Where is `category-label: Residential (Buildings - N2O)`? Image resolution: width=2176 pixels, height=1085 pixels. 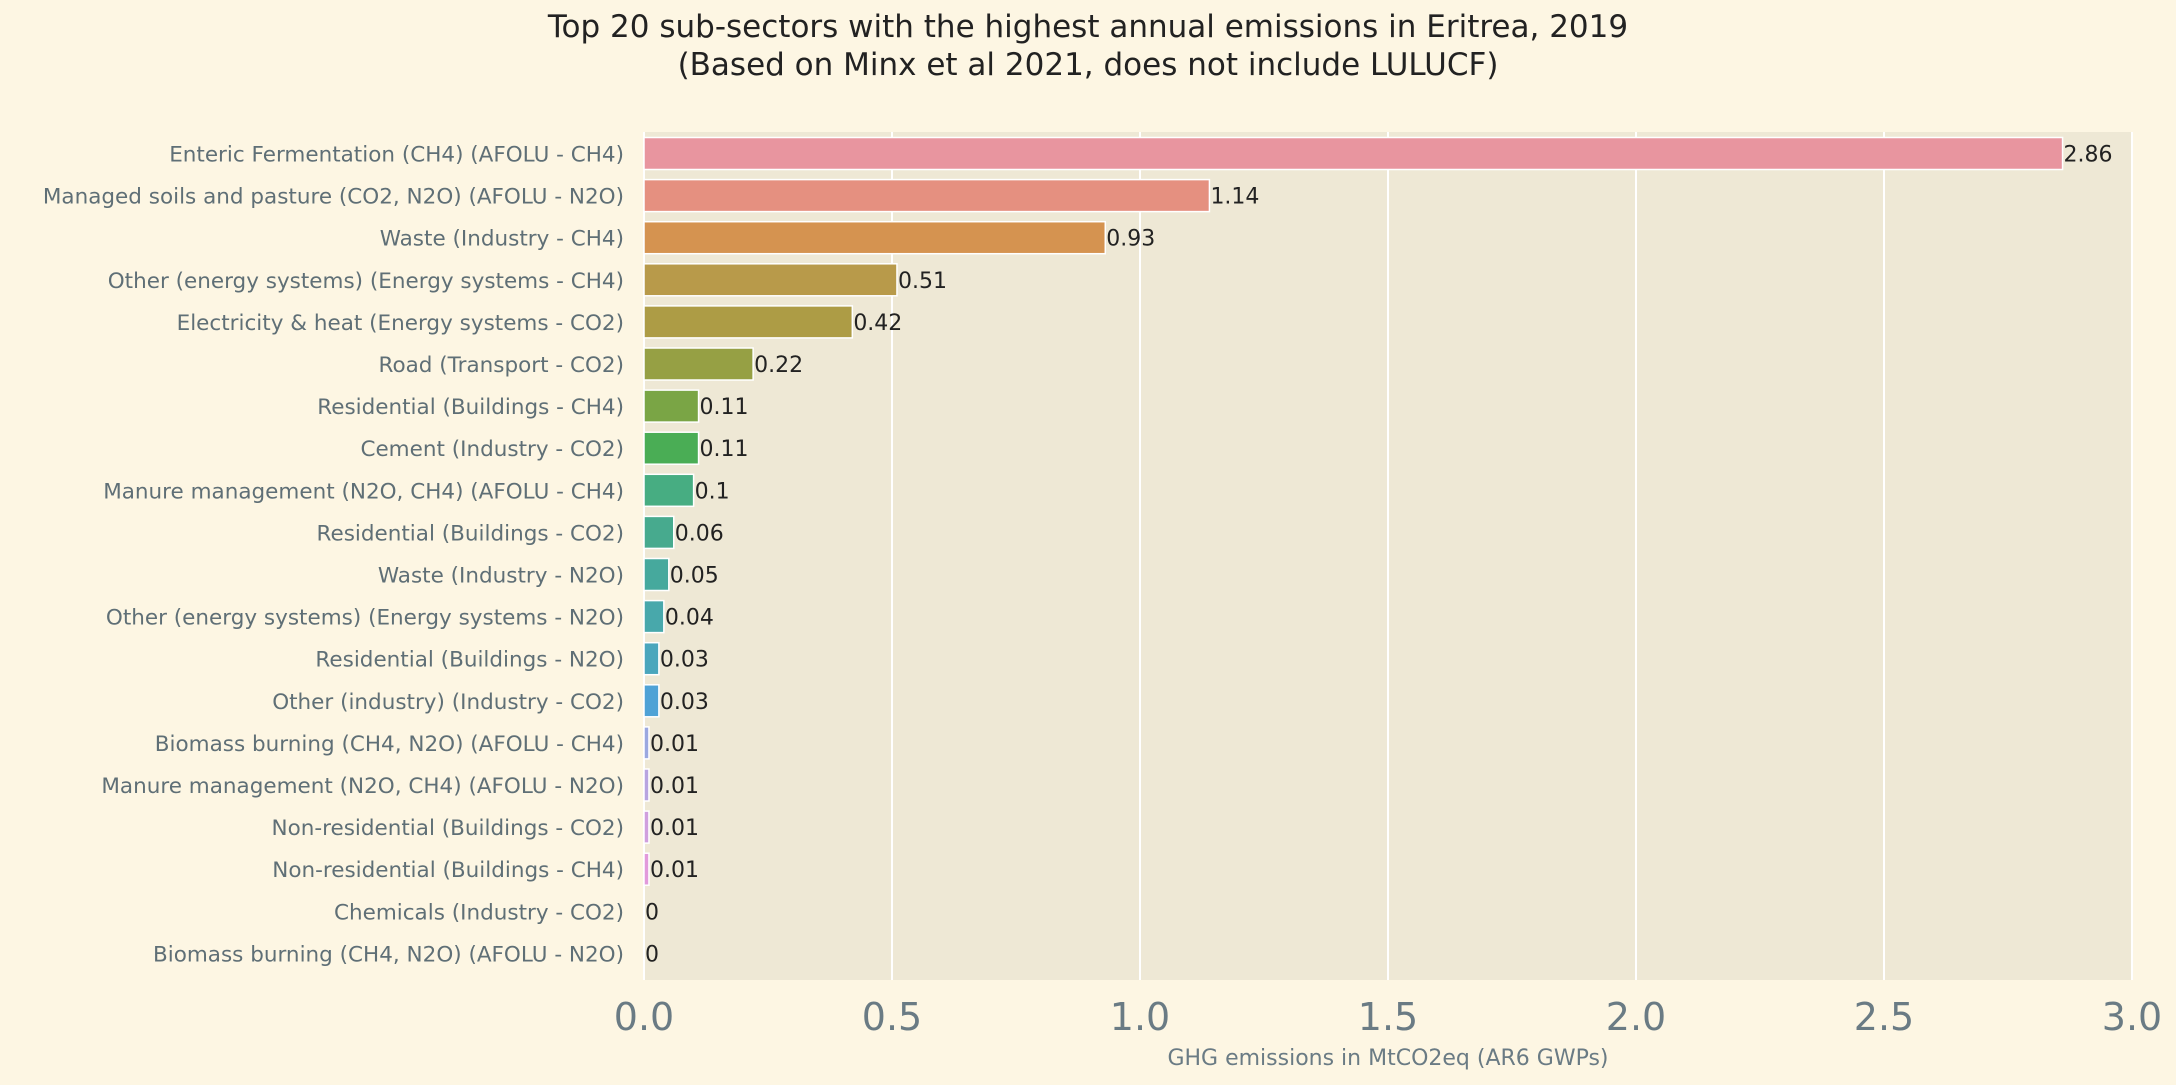
category-label: Residential (Buildings - N2O) is located at coordinates (469, 660).